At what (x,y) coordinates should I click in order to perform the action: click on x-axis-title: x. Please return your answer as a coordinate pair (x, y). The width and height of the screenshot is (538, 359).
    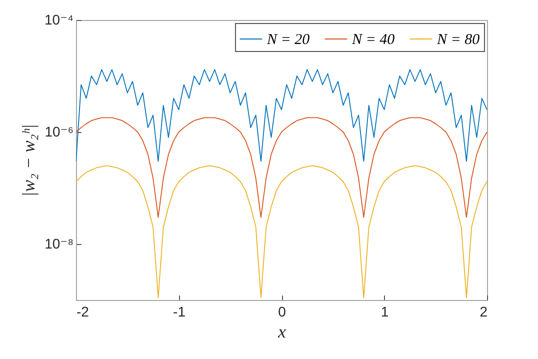
    Looking at the image, I should click on (281, 332).